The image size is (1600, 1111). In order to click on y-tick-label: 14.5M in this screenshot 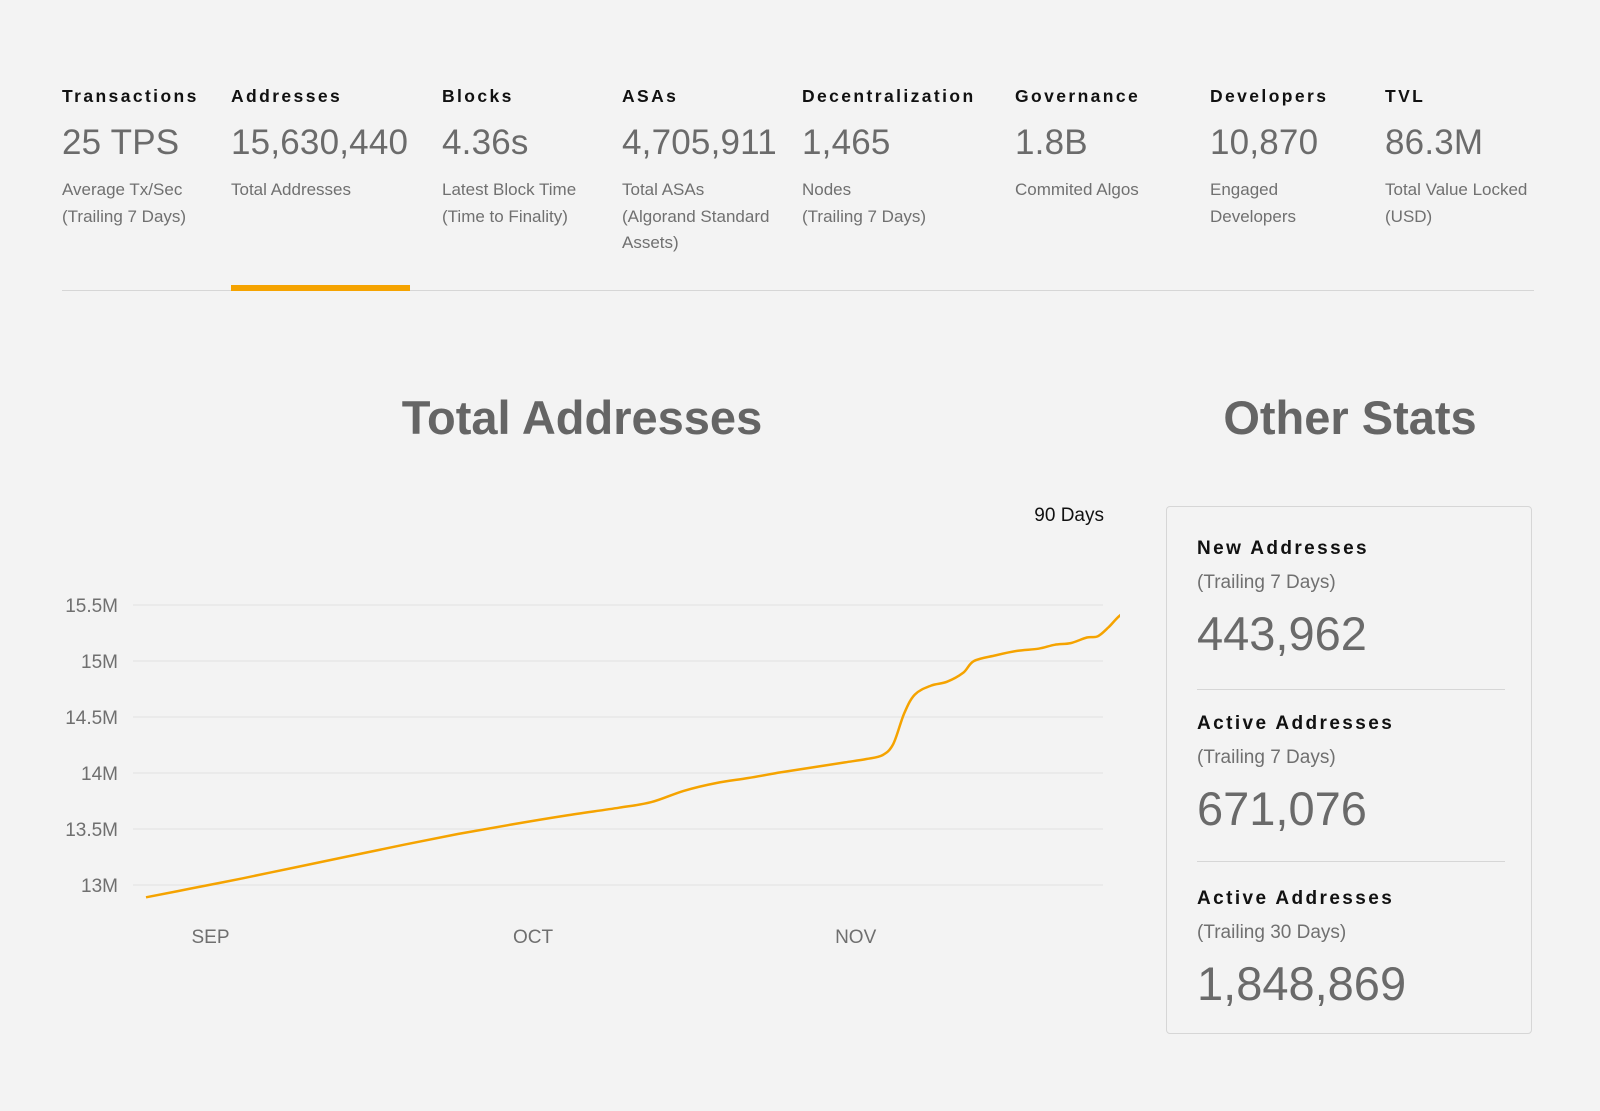, I will do `click(91, 718)`.